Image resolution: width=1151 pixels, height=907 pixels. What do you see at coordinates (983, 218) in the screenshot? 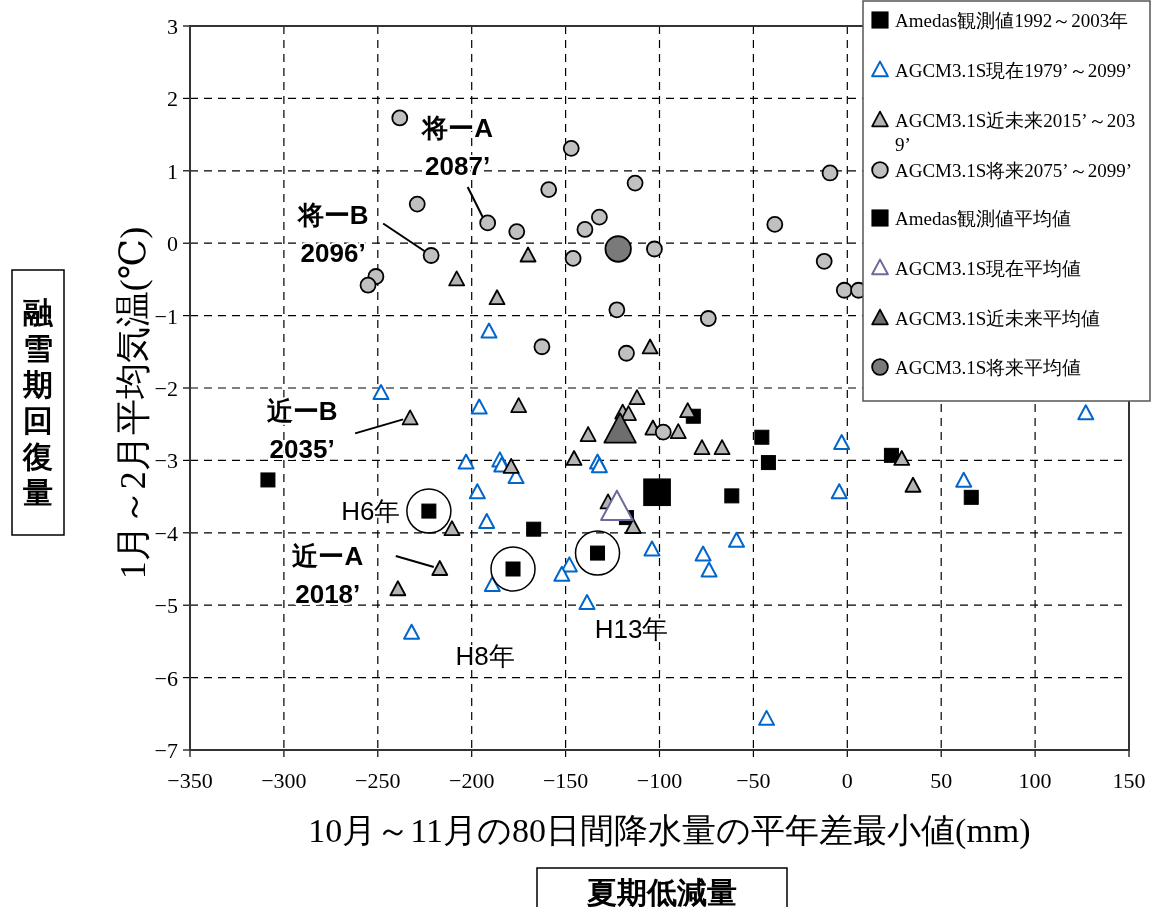
I see `legend-label: Amedas観測値平均値` at bounding box center [983, 218].